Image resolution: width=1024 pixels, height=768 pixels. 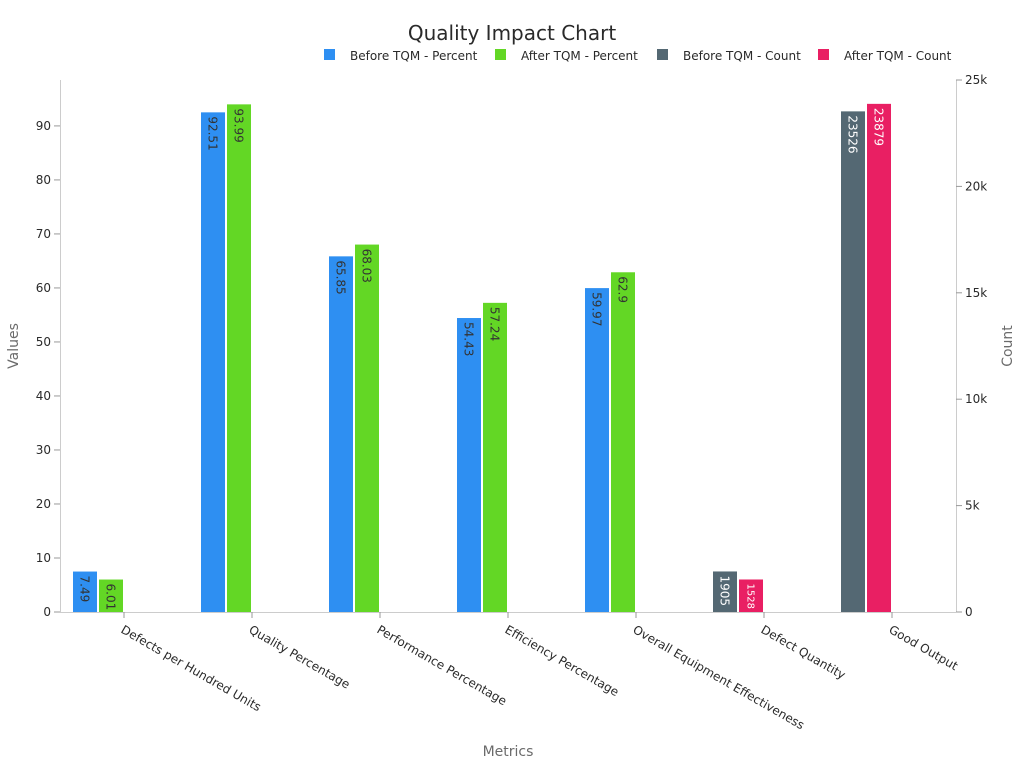 I want to click on y-tick-label: 90, so click(x=43, y=126).